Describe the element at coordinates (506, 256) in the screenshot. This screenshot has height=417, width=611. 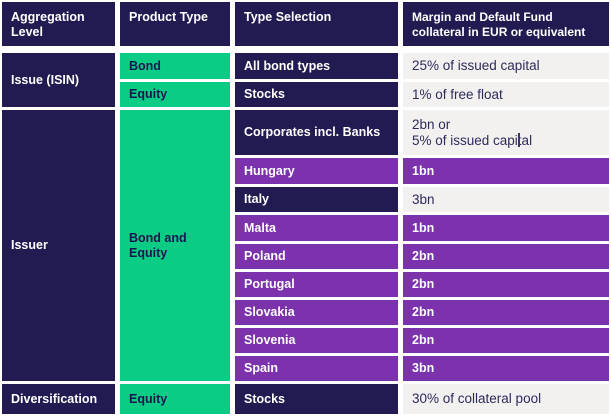
I see `cell-value-poland: 2bn` at that location.